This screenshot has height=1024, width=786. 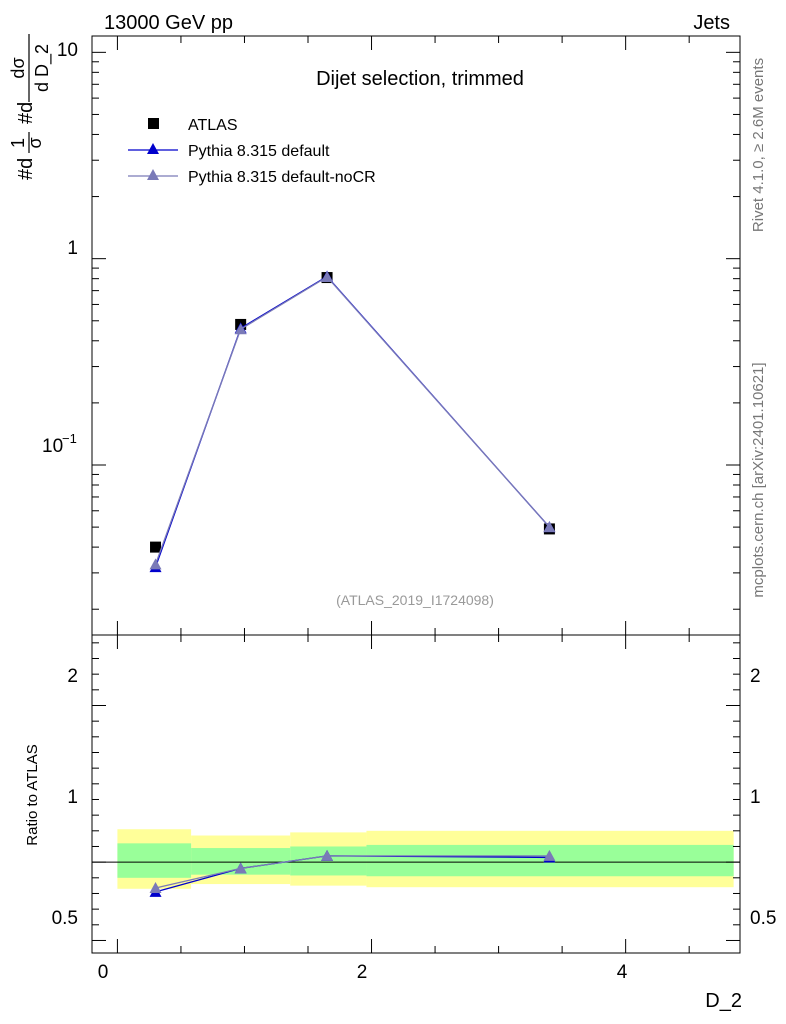 What do you see at coordinates (18, 143) in the screenshot?
I see `ylabel-num1: 1` at bounding box center [18, 143].